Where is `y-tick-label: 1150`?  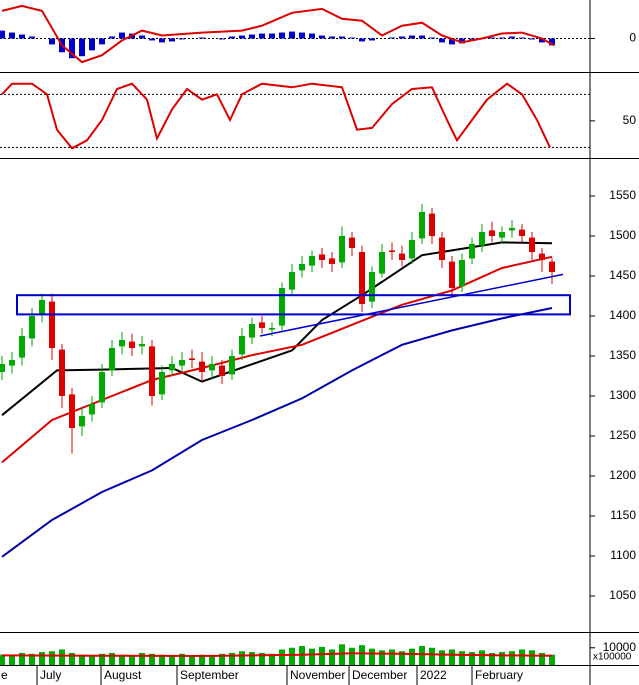
y-tick-label: 1150 is located at coordinates (623, 515).